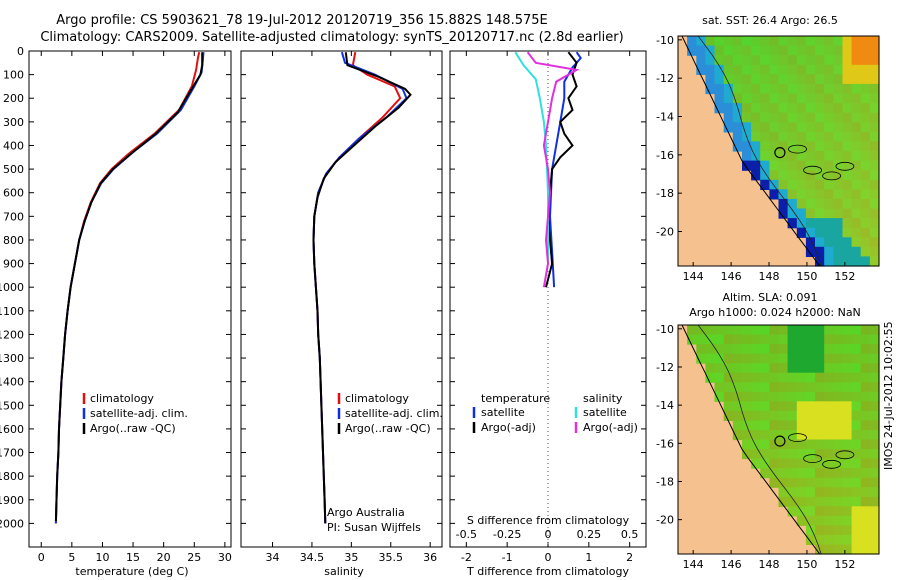 The width and height of the screenshot is (900, 580). Describe the element at coordinates (102, 557) in the screenshot. I see `x-tick-label: 10` at that location.